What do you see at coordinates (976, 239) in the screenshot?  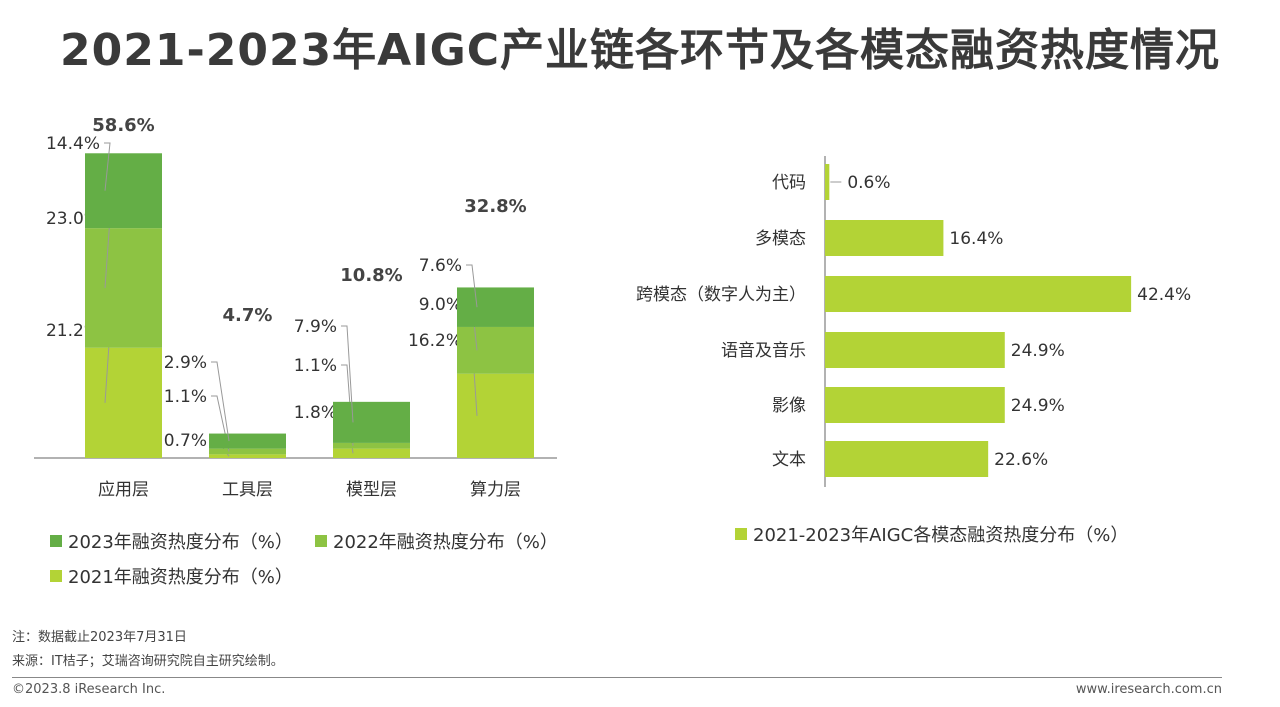 I see `data-label: 16.4%` at bounding box center [976, 239].